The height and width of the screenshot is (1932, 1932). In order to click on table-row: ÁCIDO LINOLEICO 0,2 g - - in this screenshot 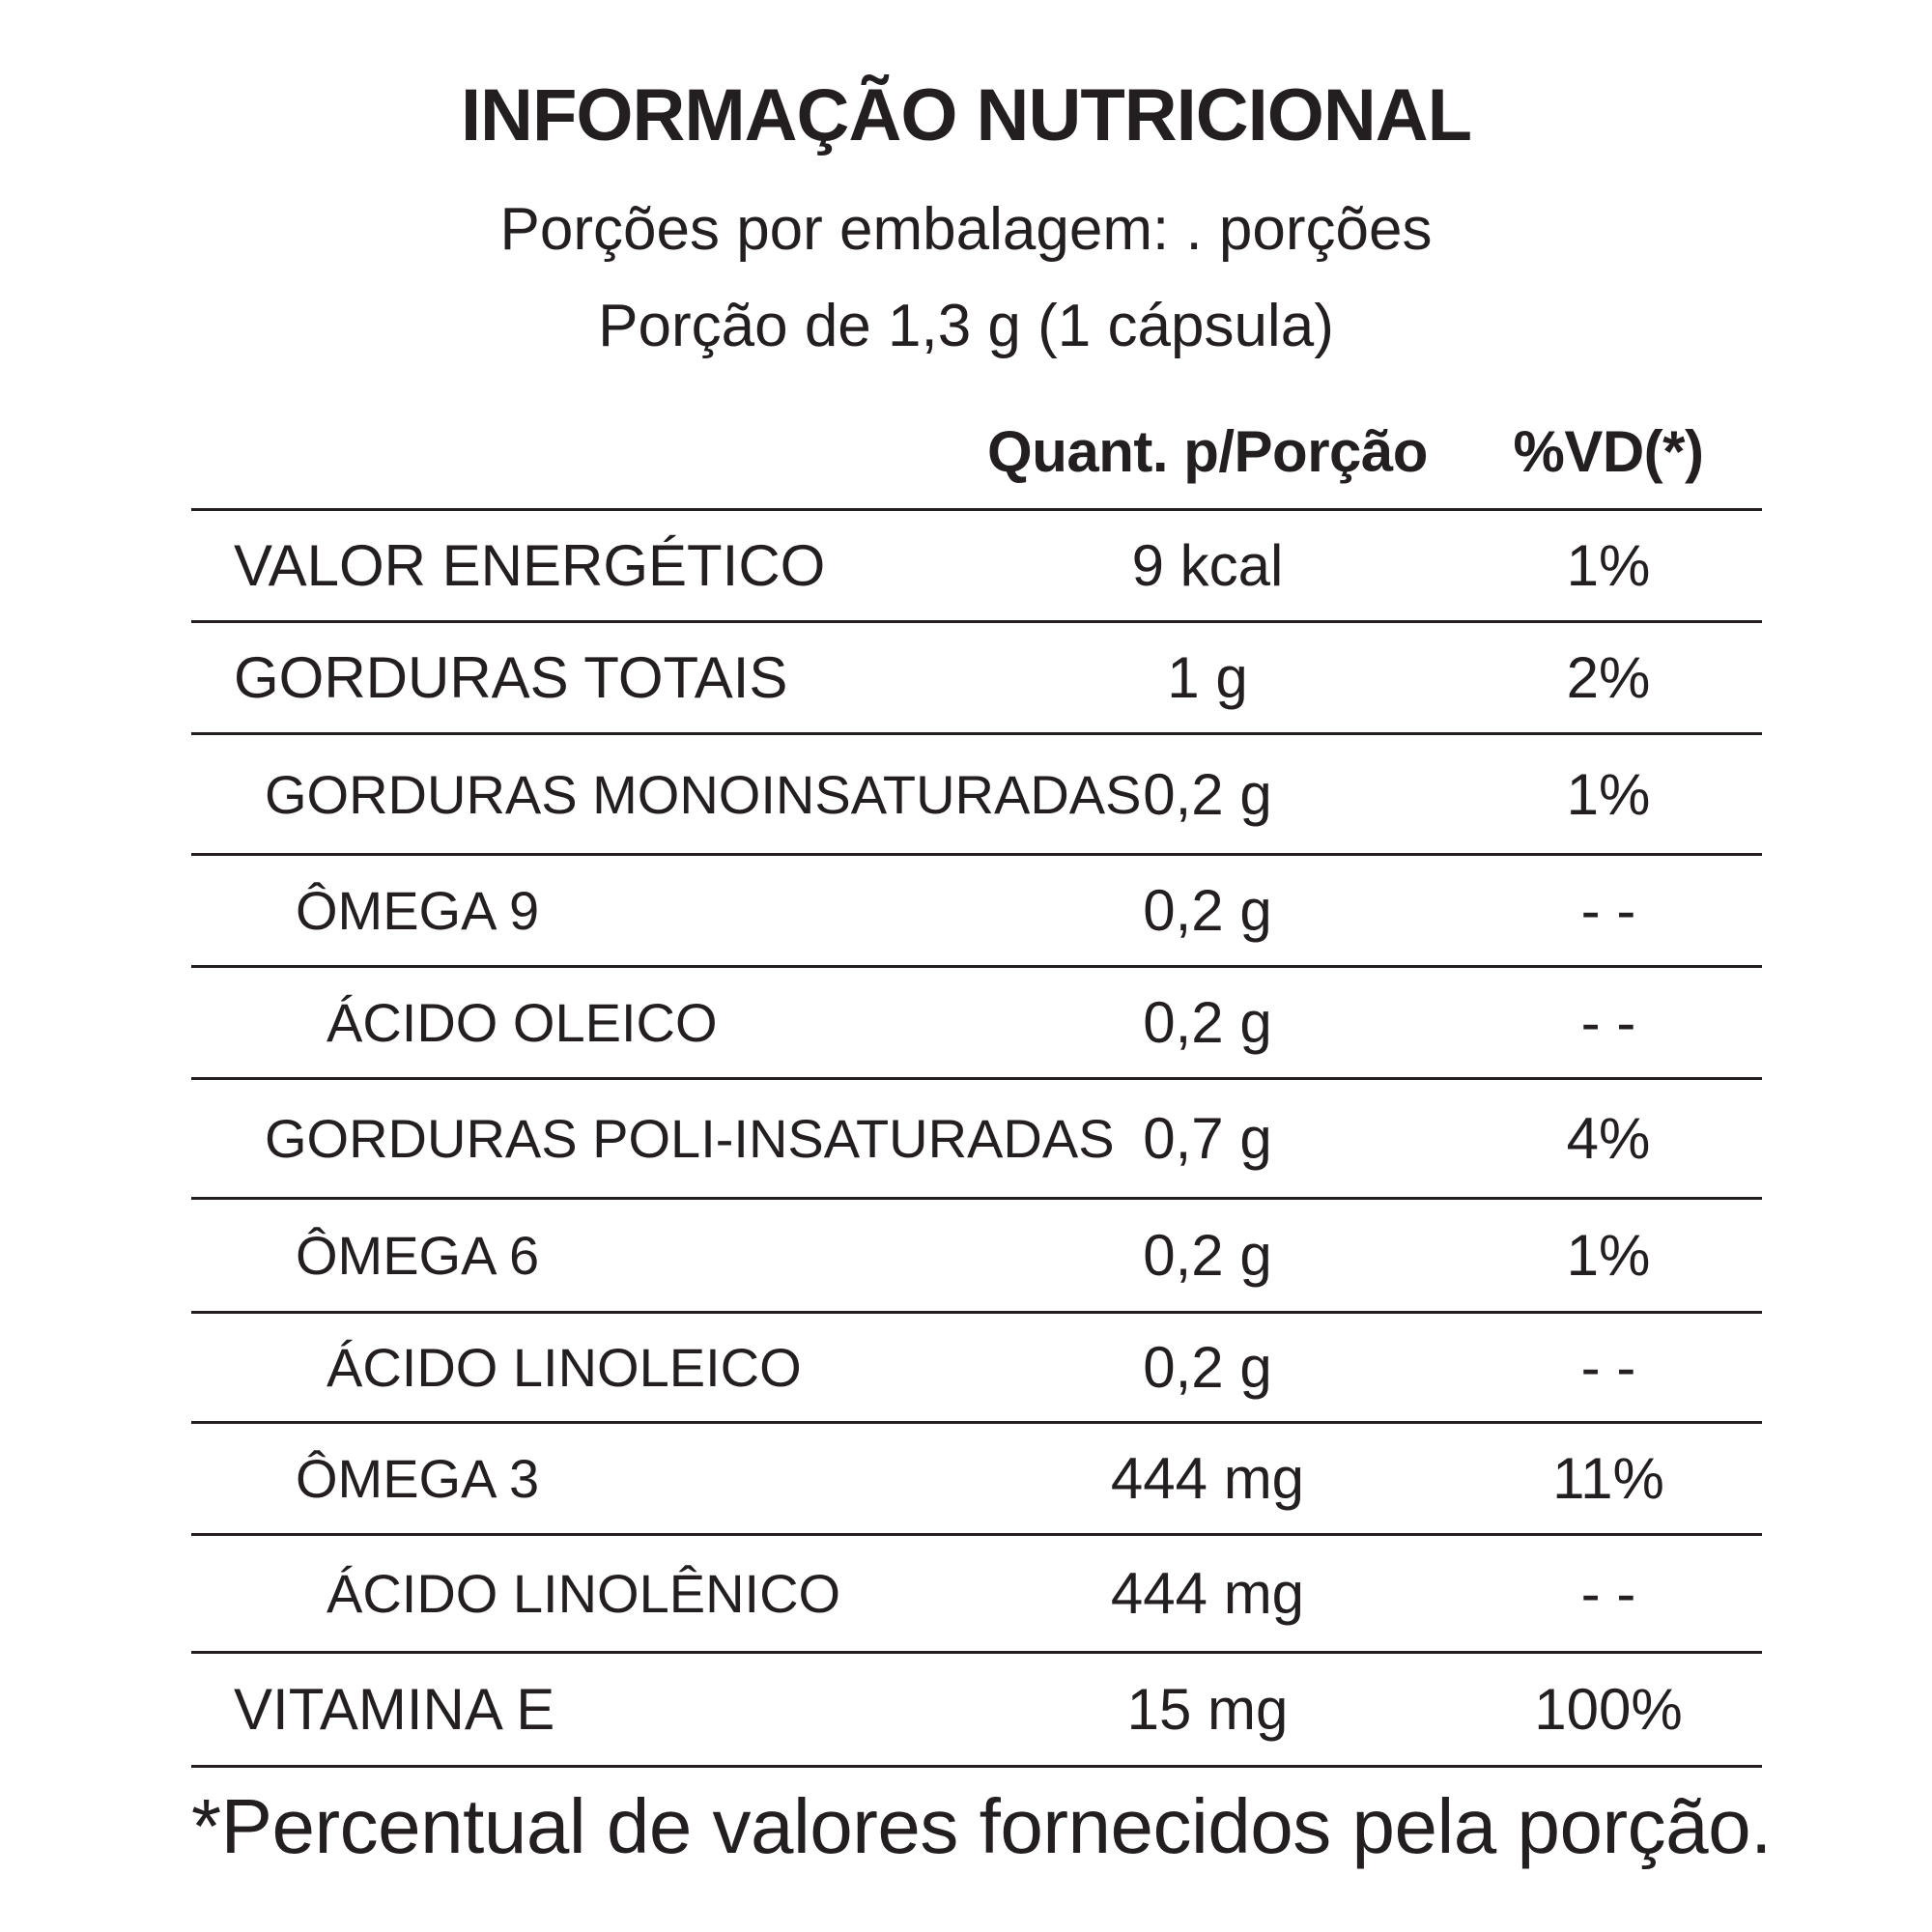, I will do `click(976, 1369)`.